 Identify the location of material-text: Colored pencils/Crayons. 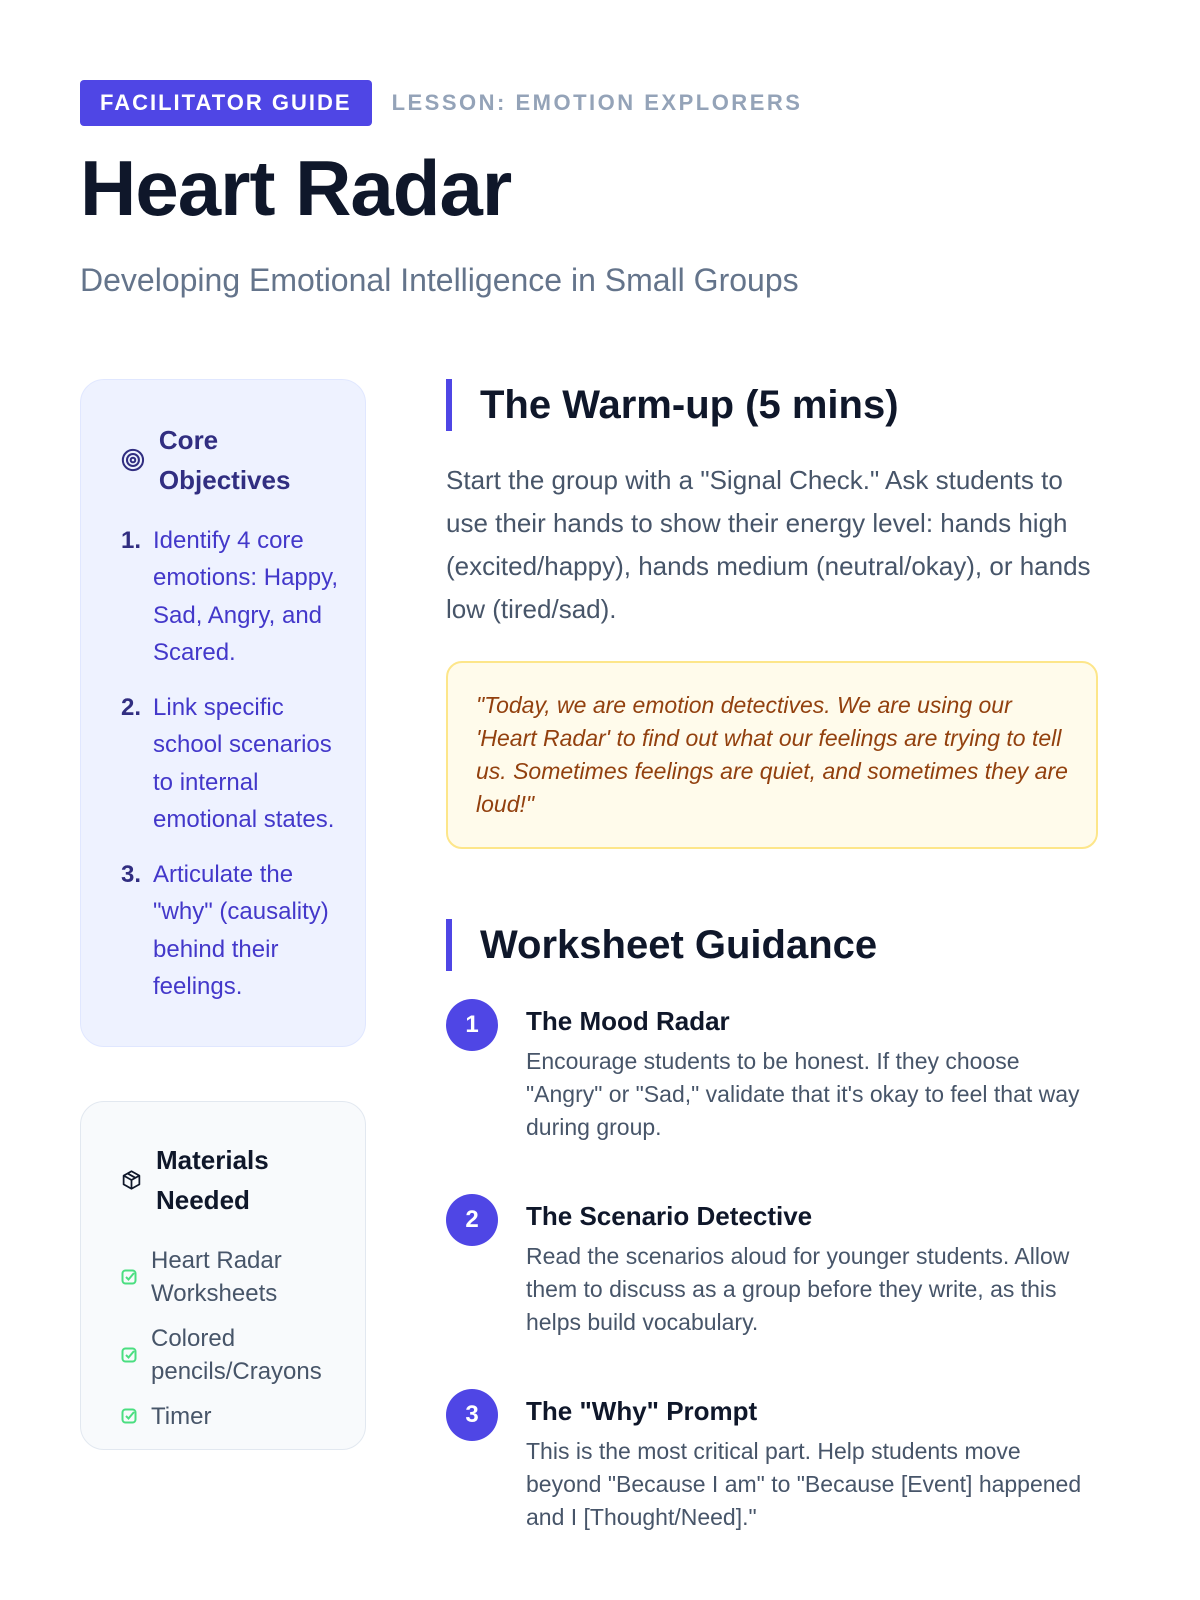
(236, 1354).